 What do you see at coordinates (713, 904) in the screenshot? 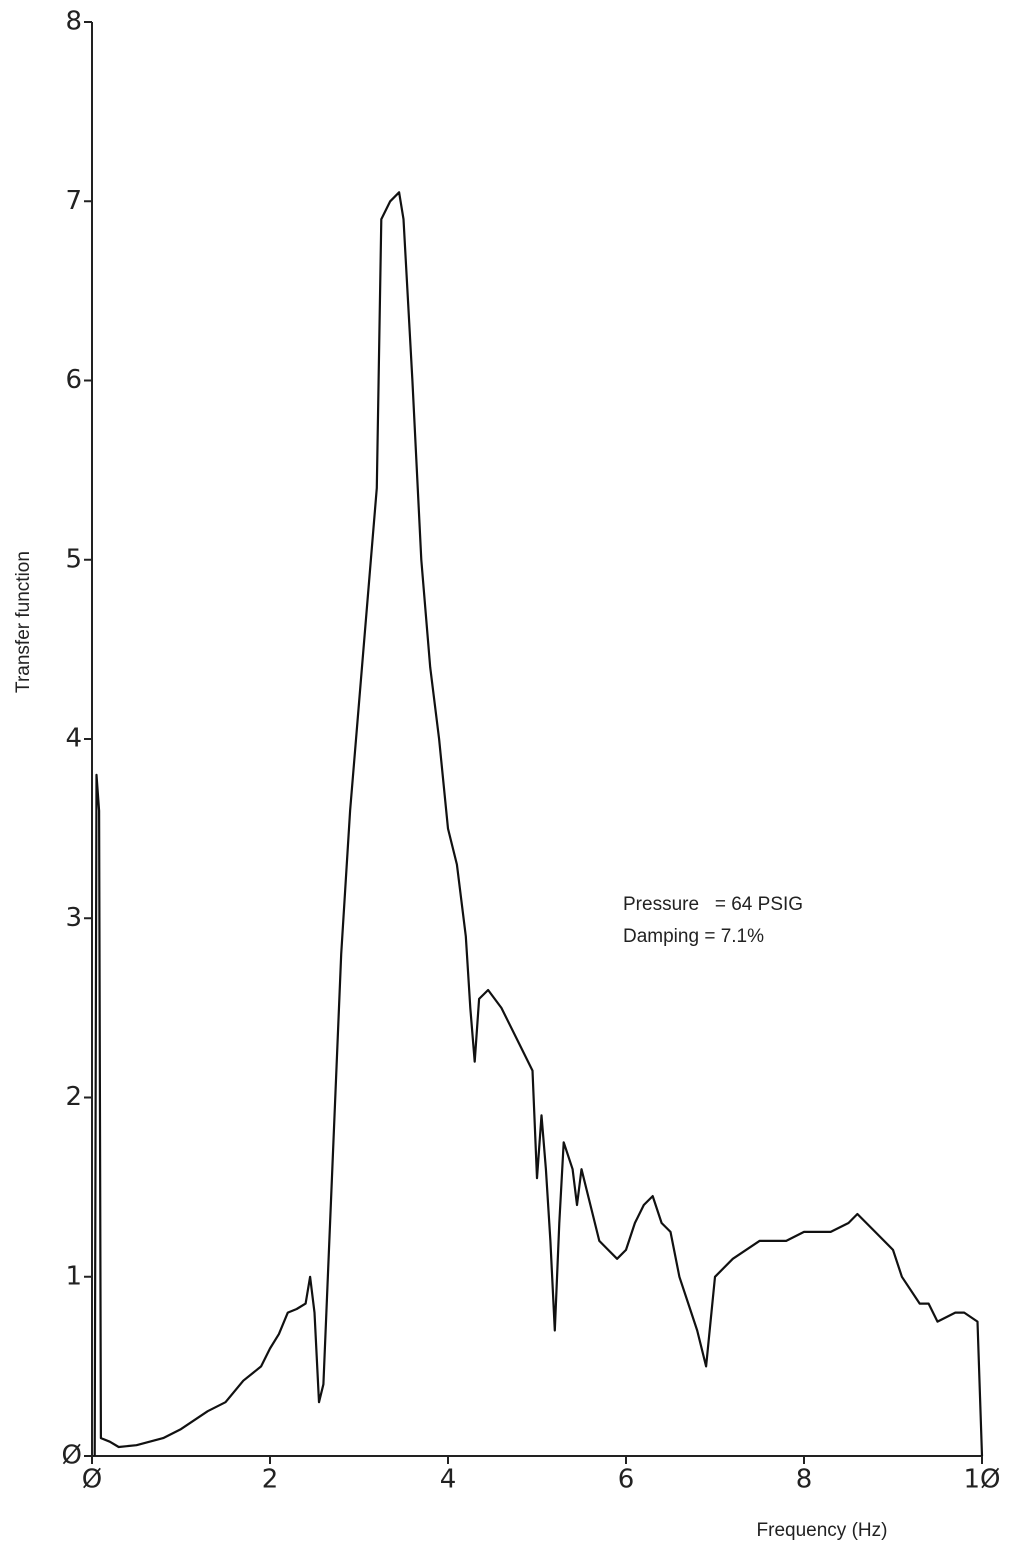
I see `annotation: Pressure = 64 PSIG` at bounding box center [713, 904].